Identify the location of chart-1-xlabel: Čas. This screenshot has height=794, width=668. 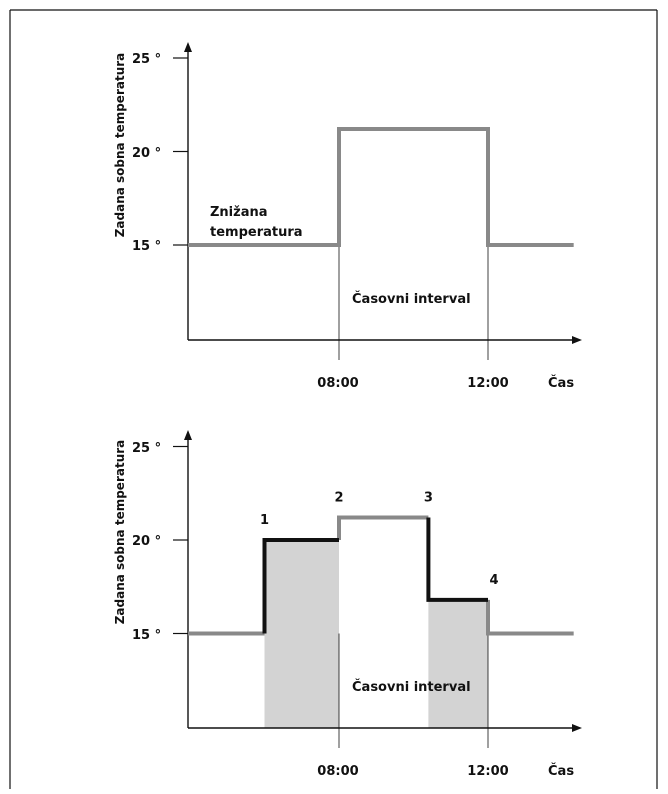
(561, 383).